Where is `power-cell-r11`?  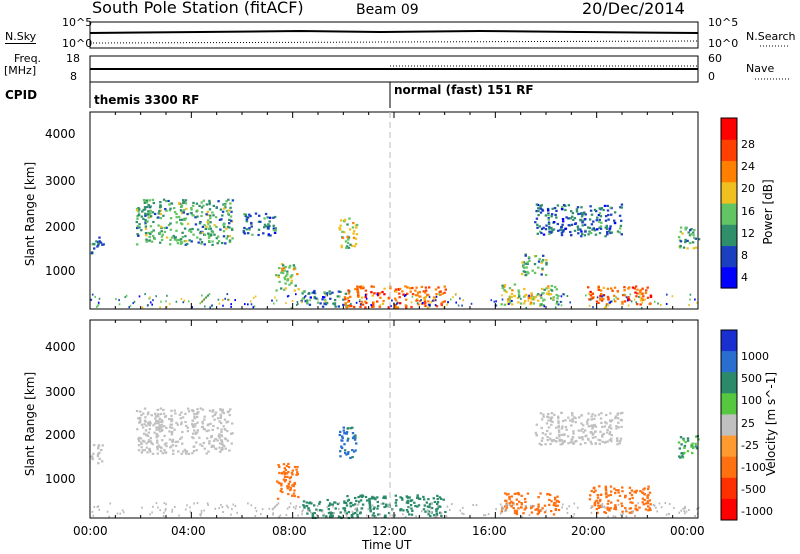 power-cell-r11 is located at coordinates (680, 247).